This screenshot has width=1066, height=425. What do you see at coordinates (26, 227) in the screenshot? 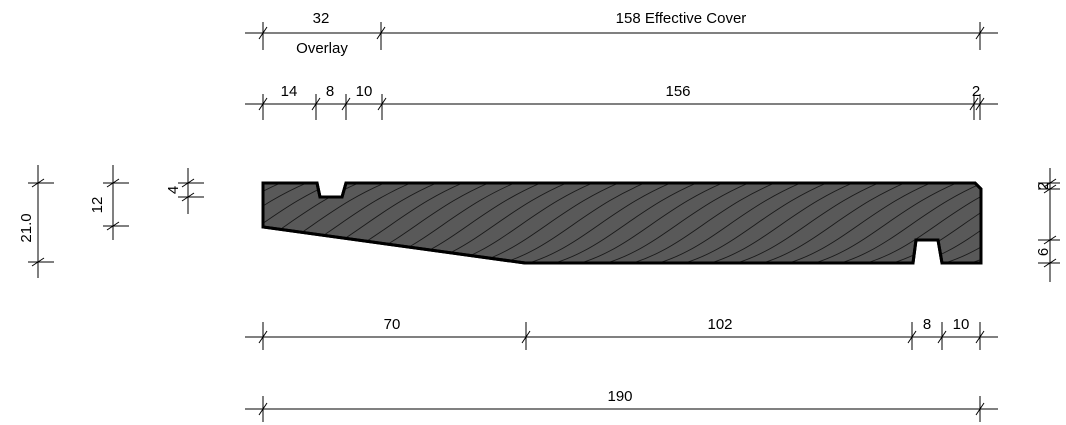
I see `dimension-label-total-height: 21.0` at bounding box center [26, 227].